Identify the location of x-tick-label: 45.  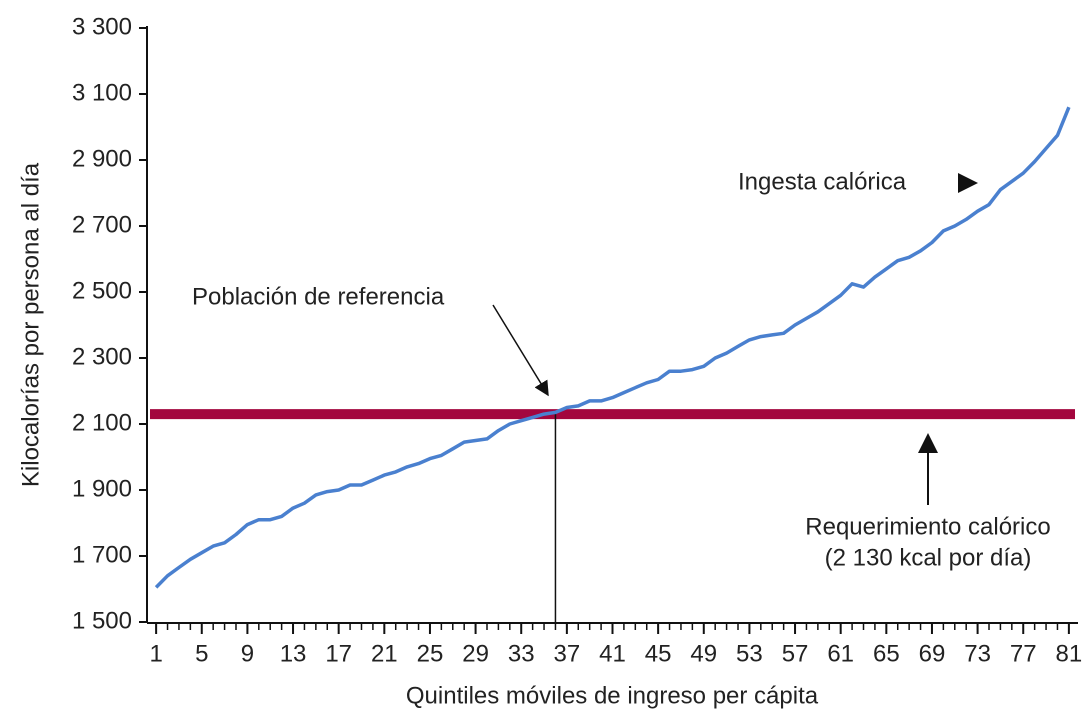
(658, 653).